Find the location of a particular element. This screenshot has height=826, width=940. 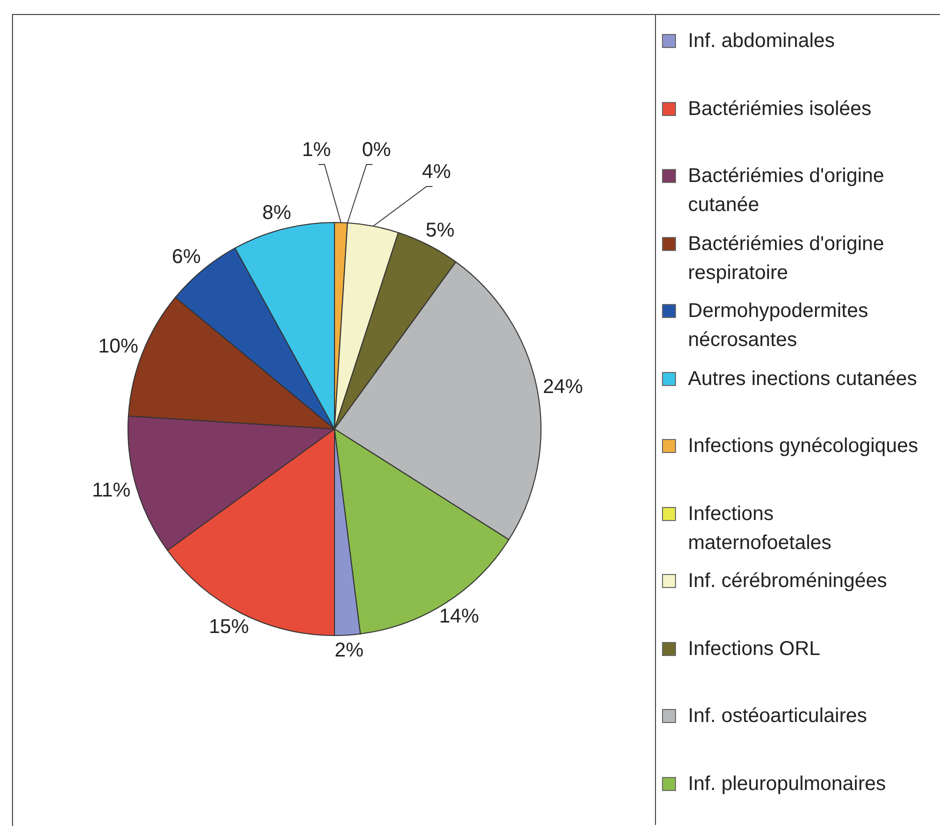

data-label: 5% is located at coordinates (440, 230).